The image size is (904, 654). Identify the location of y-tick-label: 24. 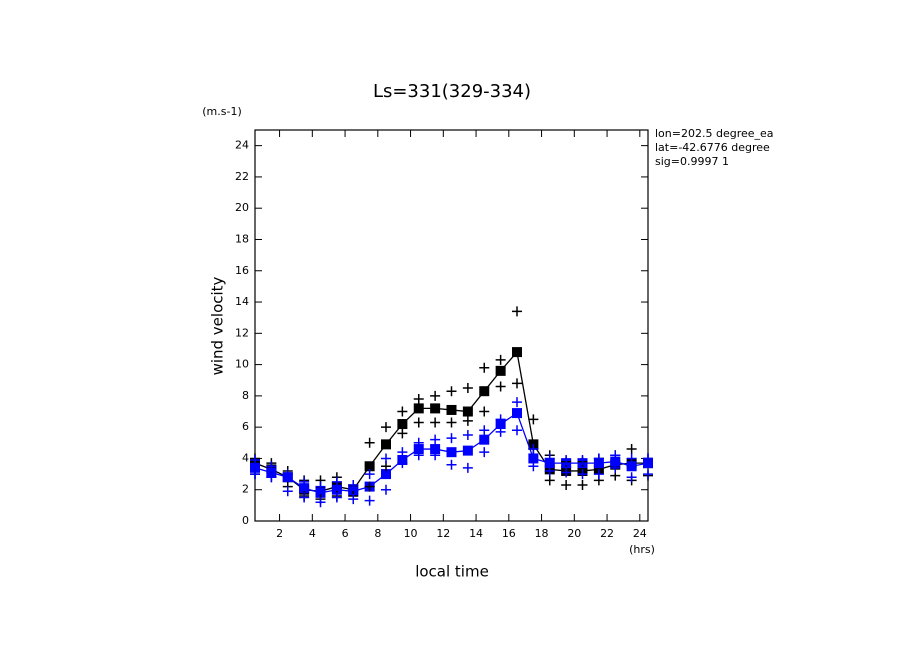
(242, 145).